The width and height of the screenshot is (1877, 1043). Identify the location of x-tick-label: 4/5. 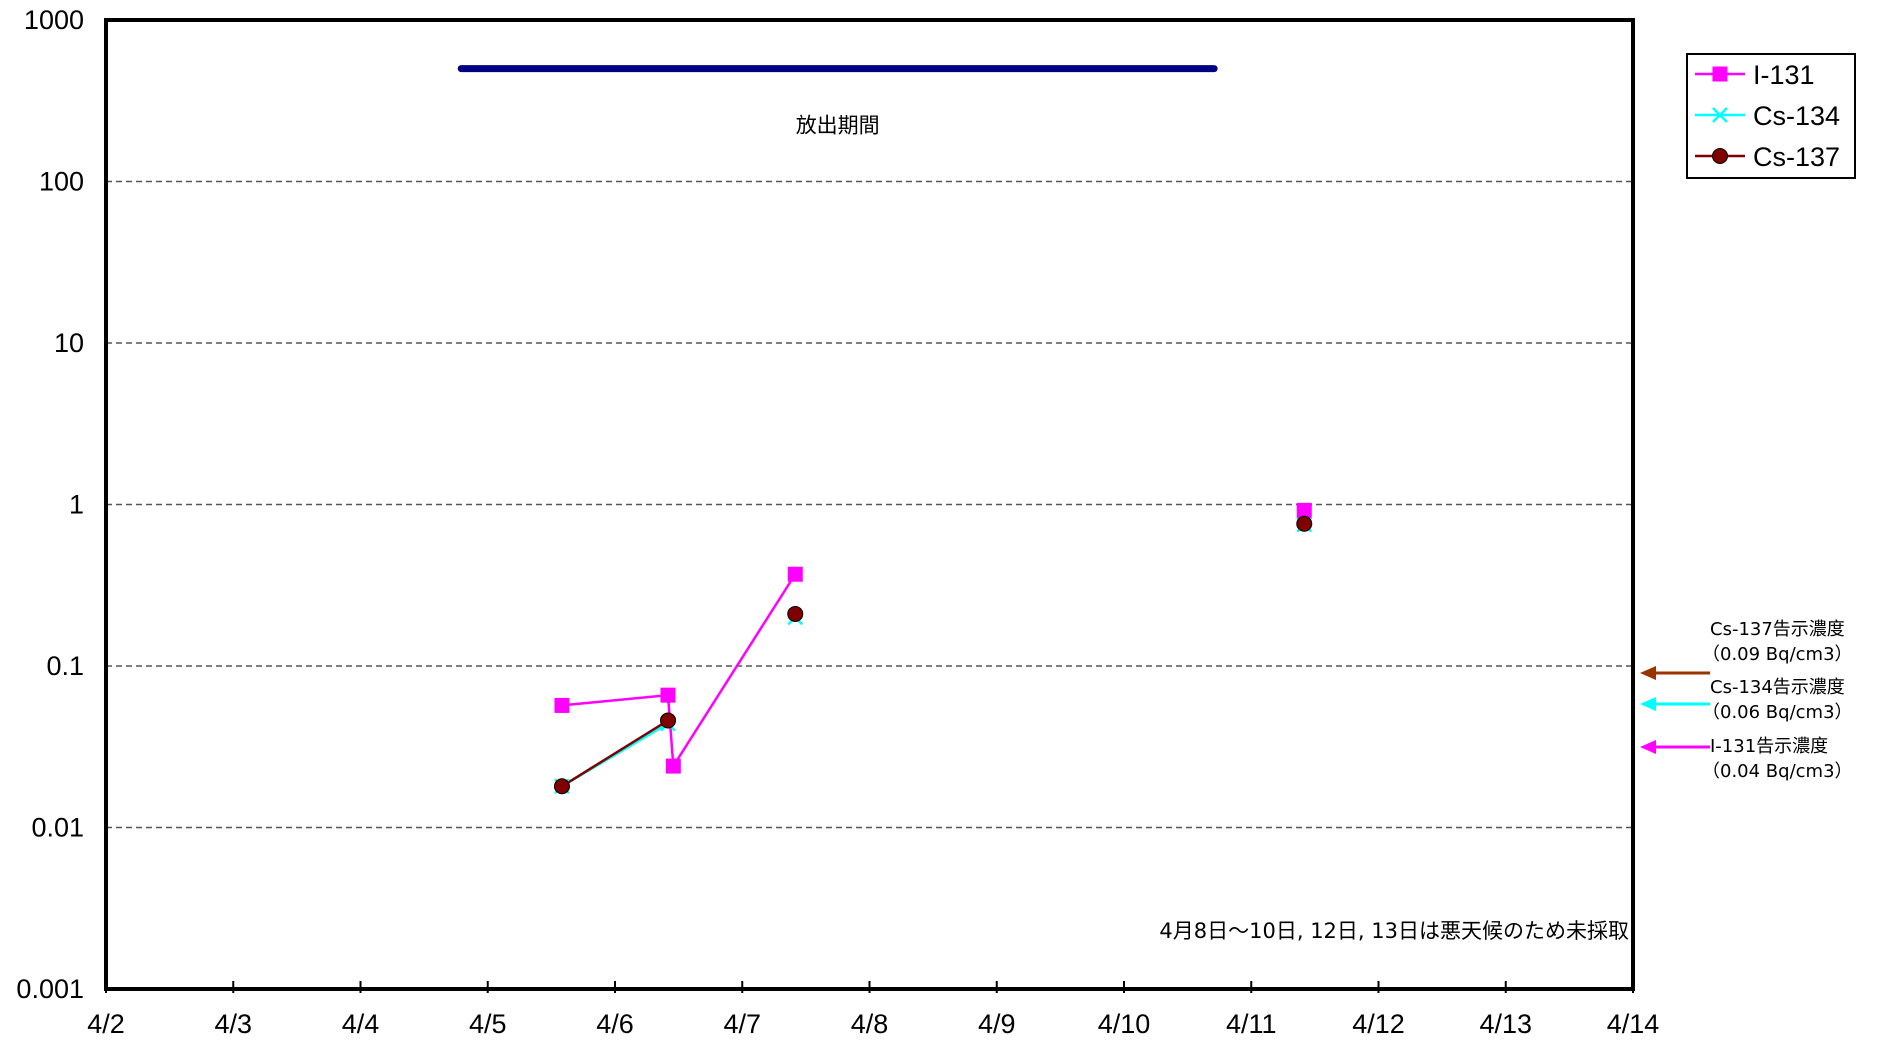
(488, 1024).